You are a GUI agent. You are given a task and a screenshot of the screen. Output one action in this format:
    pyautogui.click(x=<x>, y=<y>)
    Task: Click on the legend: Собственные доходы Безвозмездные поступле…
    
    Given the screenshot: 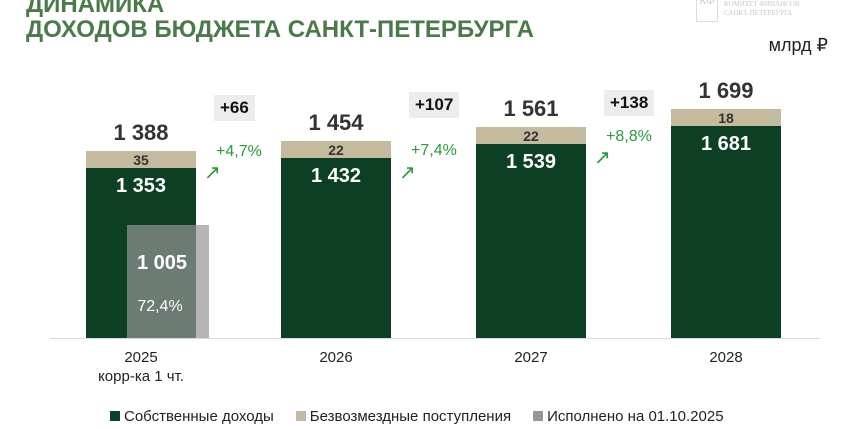 What is the action you would take?
    pyautogui.click(x=417, y=416)
    